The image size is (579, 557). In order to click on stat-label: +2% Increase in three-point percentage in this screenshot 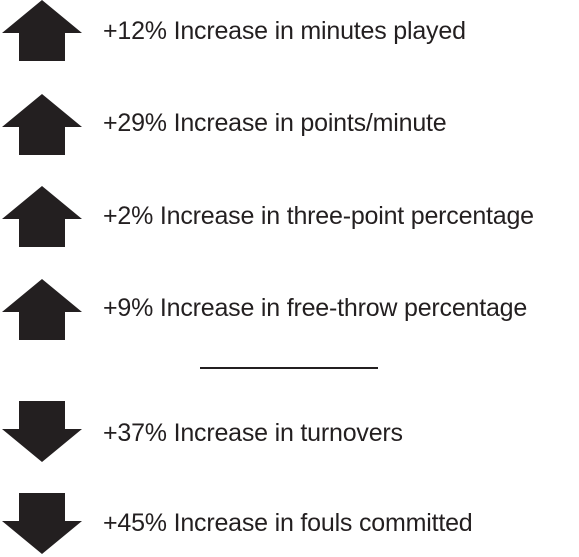, I will do `click(318, 216)`.